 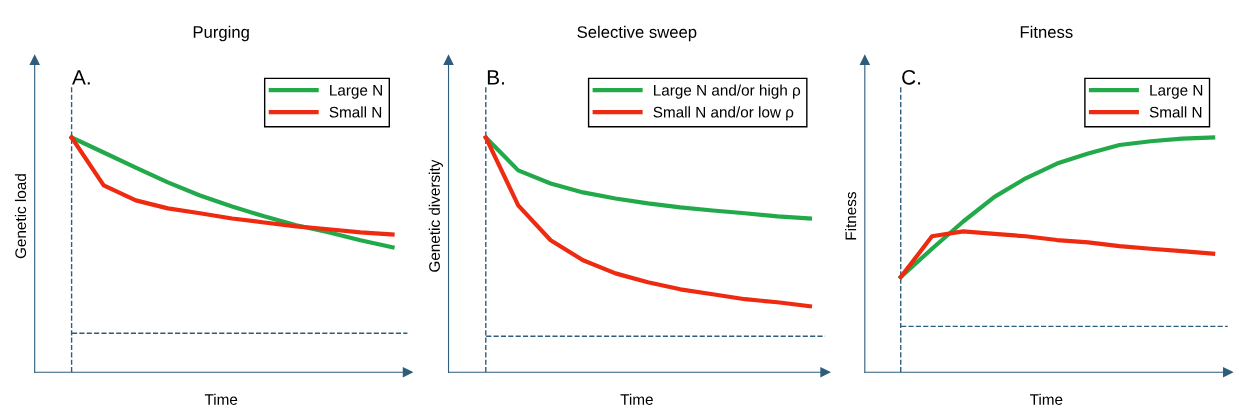 What do you see at coordinates (851, 216) in the screenshot?
I see `y-axis-title: Fitness` at bounding box center [851, 216].